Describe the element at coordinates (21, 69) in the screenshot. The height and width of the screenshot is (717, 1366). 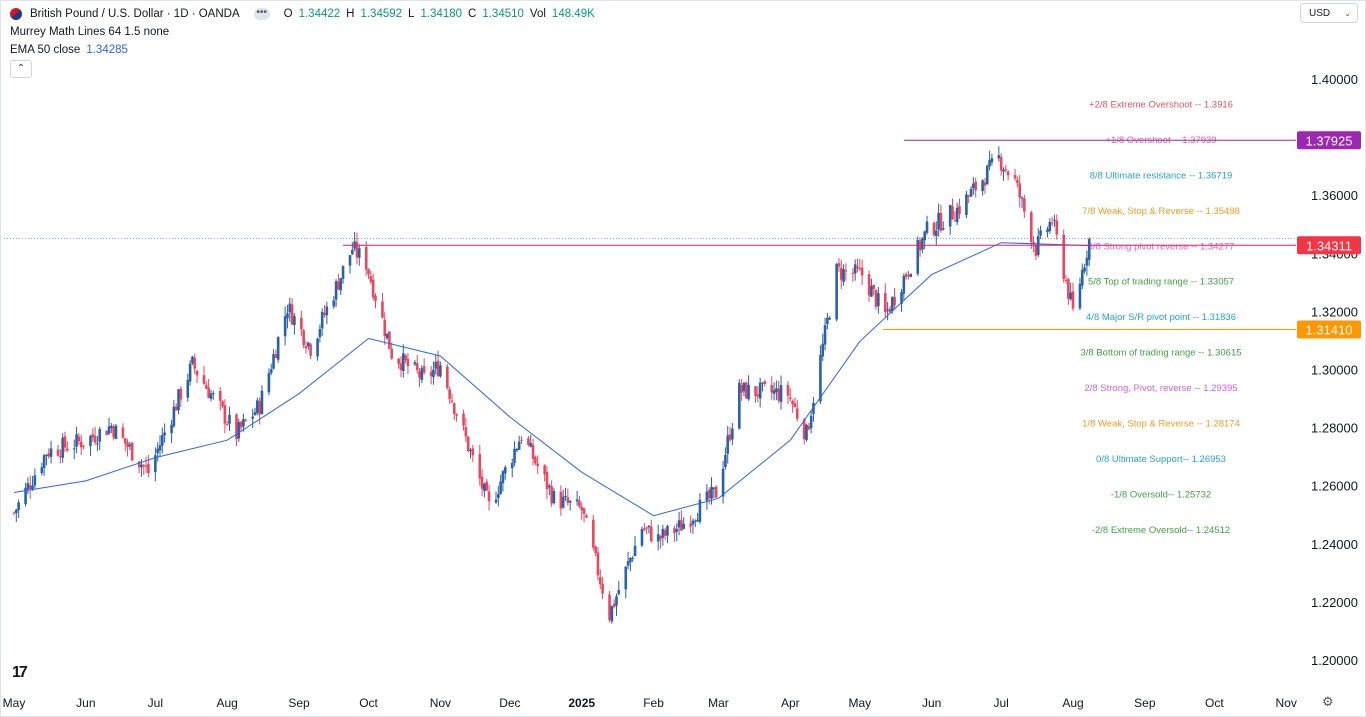
I see `collapse-legend-button: ⌃` at that location.